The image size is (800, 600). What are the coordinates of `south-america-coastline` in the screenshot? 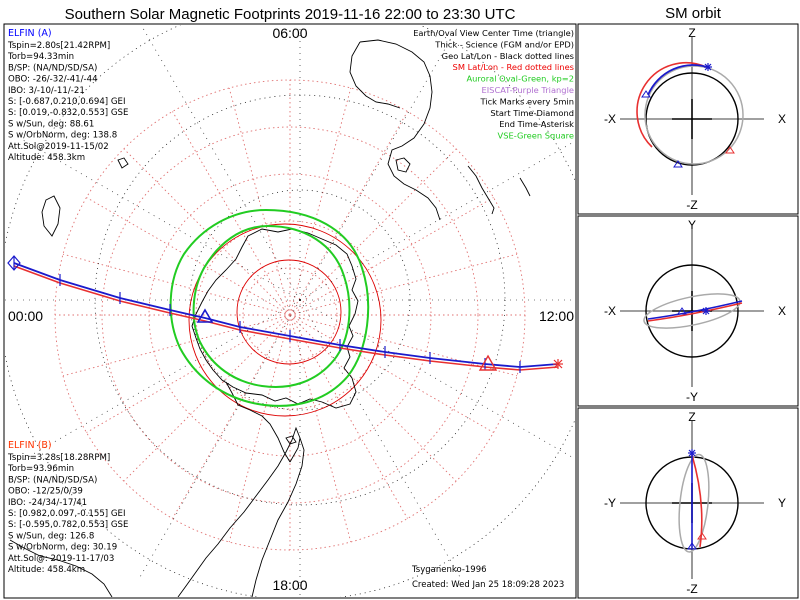 It's located at (241, 511).